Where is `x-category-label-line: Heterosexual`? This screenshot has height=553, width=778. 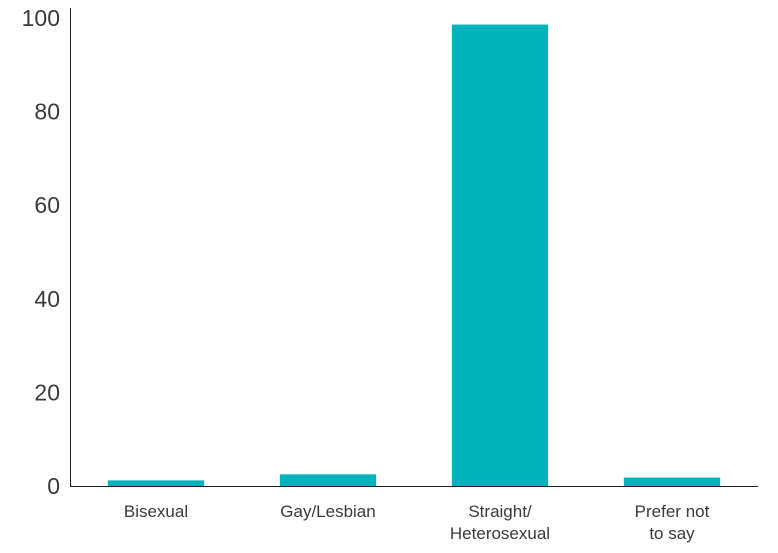 x-category-label-line: Heterosexual is located at coordinates (500, 533).